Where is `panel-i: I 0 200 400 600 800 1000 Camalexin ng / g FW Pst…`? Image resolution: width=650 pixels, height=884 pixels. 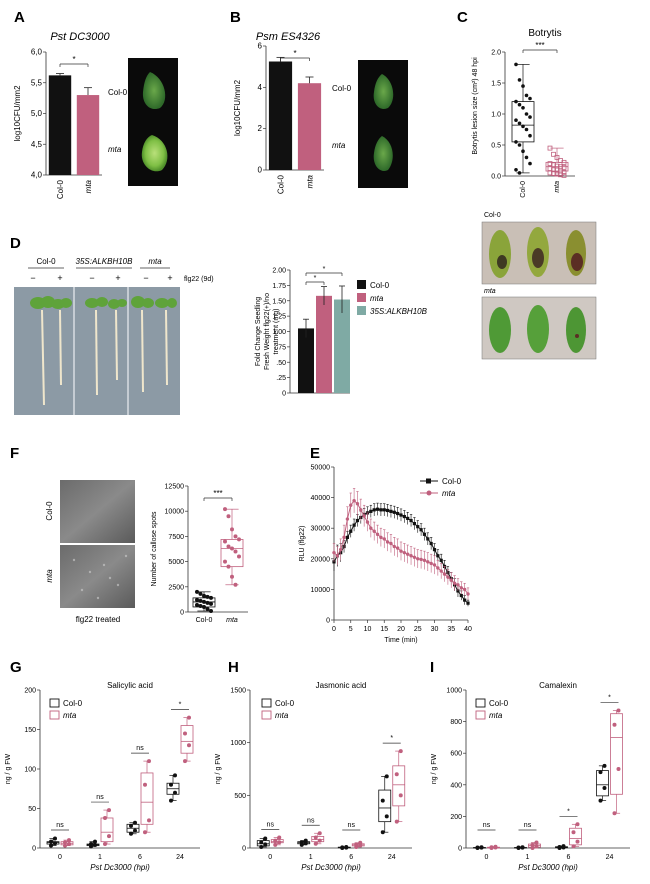 panel-i: I 0 200 400 600 800 1000 Camalexin ng / g FW Pst… is located at coordinates (530, 765).